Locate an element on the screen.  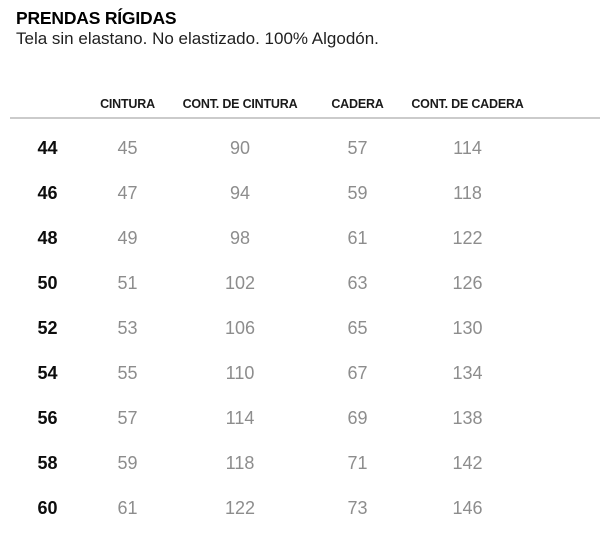
cintura-value: 59 is located at coordinates (127, 462).